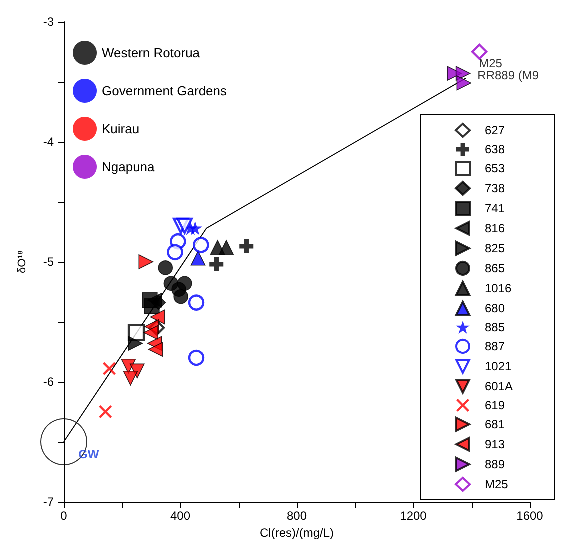  What do you see at coordinates (495, 189) in the screenshot?
I see `legend-label: 738` at bounding box center [495, 189].